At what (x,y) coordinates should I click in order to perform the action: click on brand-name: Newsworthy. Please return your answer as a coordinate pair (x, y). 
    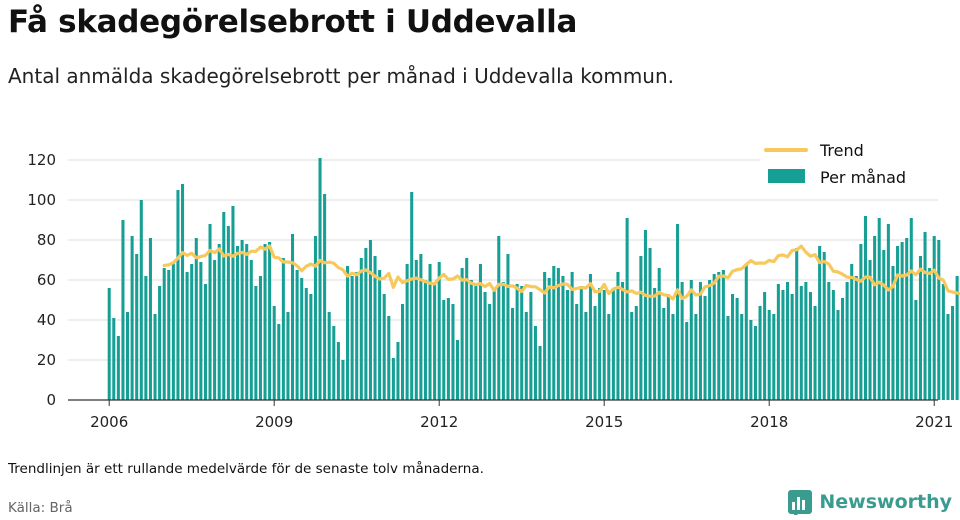
    Looking at the image, I should click on (885, 502).